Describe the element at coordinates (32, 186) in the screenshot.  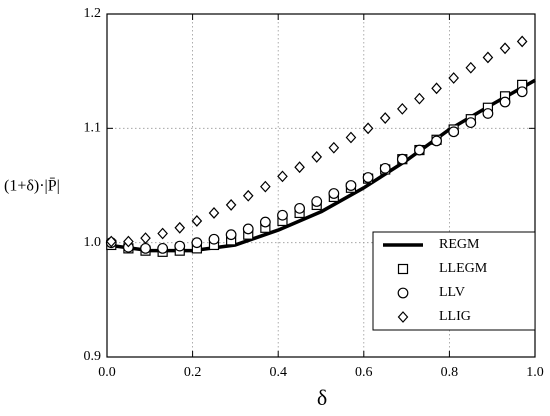
I see `y-axis-label: (1+δ)·|P̄|` at that location.